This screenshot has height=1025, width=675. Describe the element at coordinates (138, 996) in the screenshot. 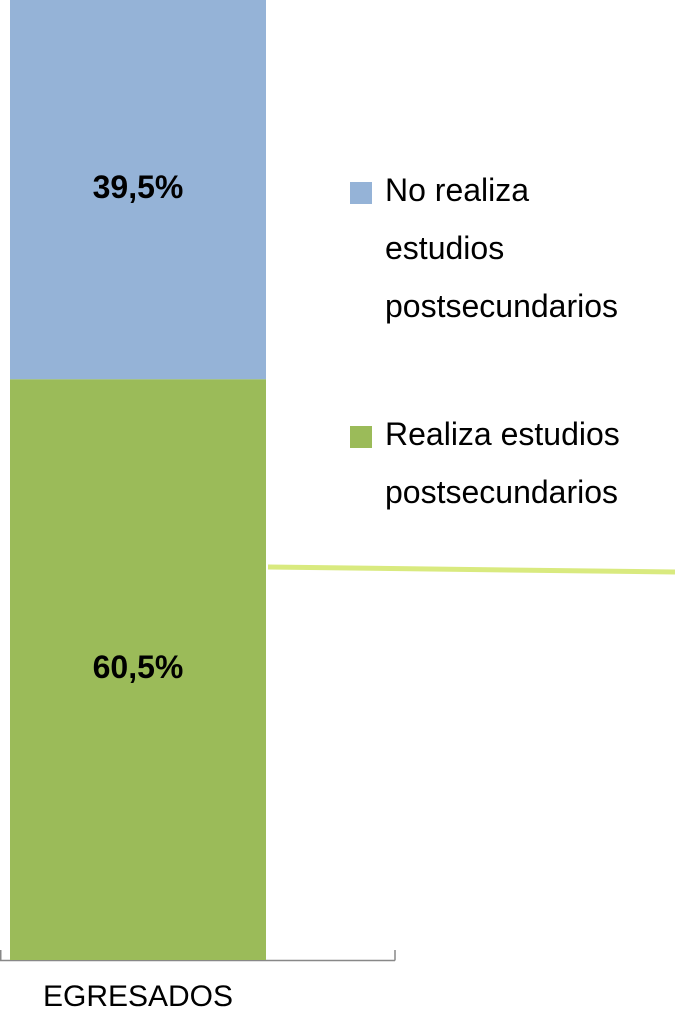

I see `x-tick-label: EGRESADOS` at that location.